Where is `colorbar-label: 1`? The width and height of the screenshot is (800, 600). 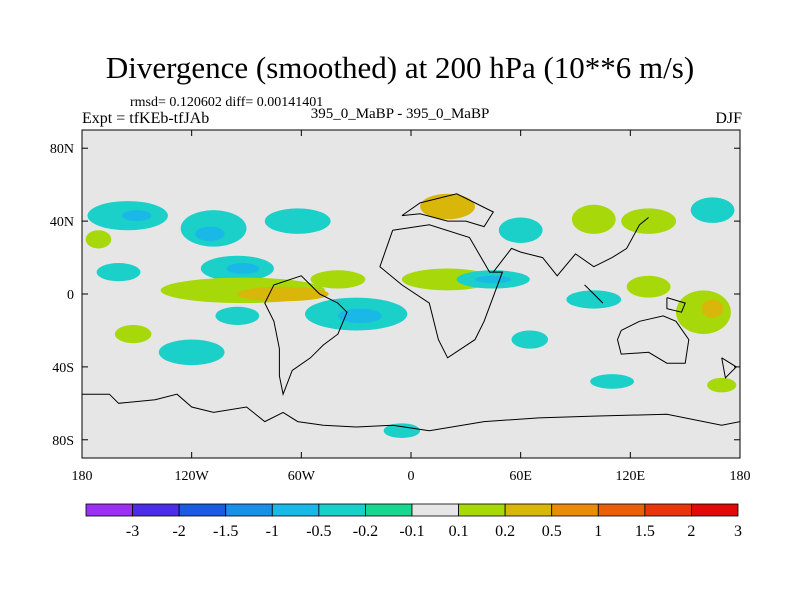 colorbar-label: 1 is located at coordinates (598, 531).